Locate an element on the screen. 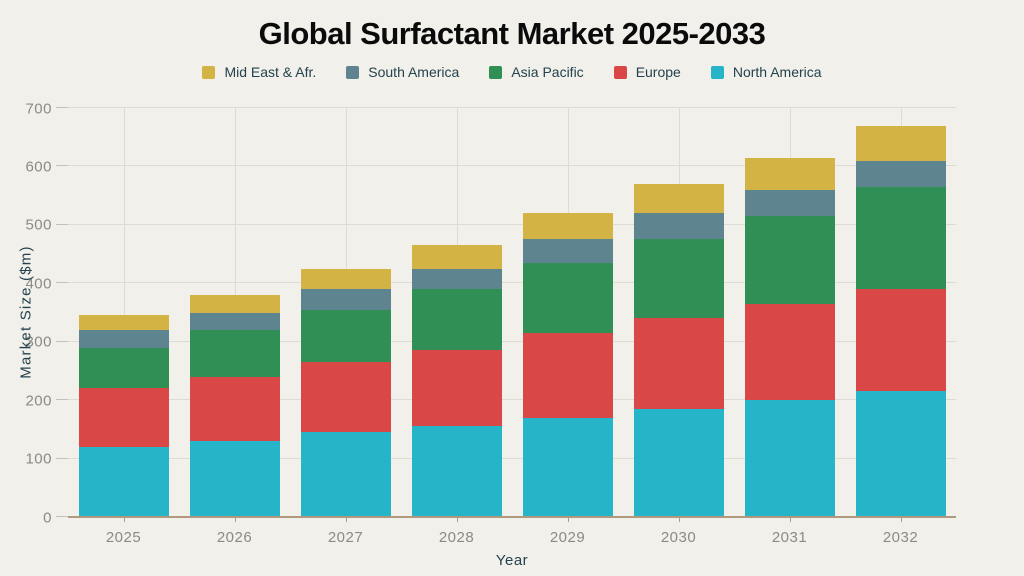 The height and width of the screenshot is (576, 1024). x-axis-line is located at coordinates (512, 517).